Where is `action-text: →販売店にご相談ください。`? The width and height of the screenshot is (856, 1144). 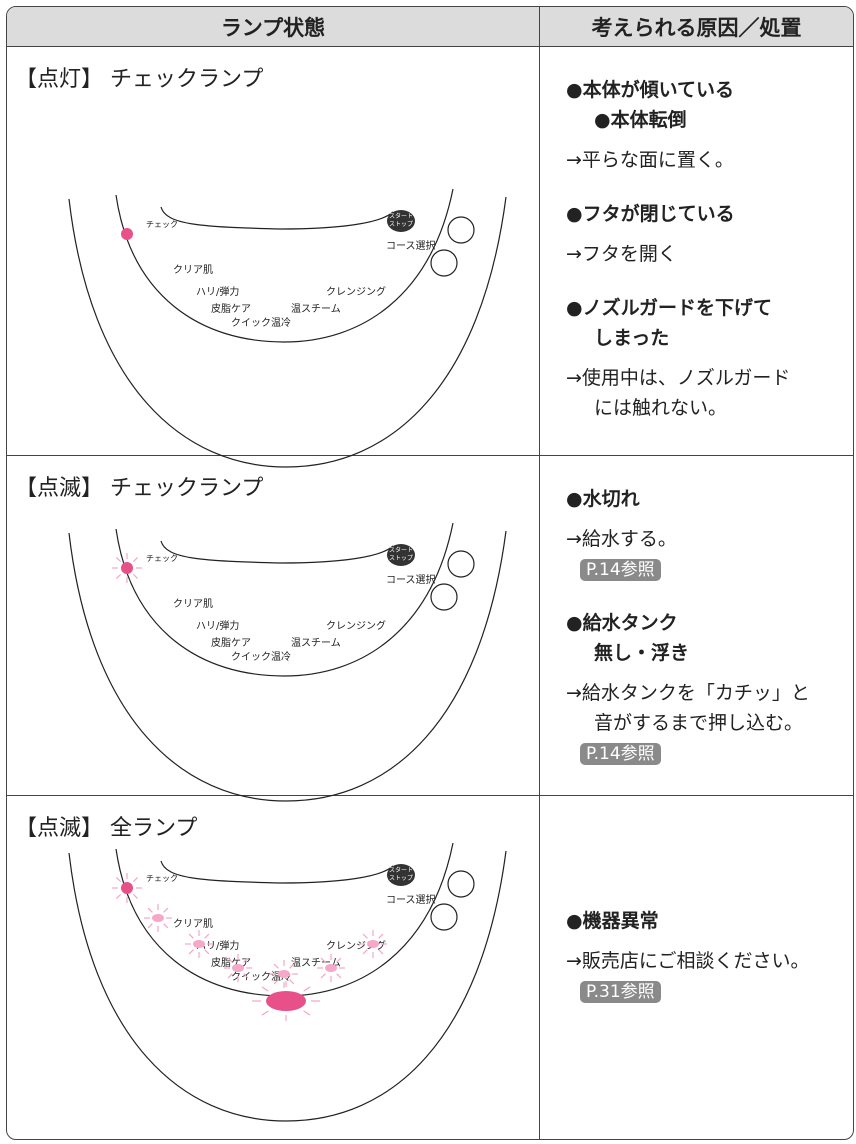 action-text: →販売店にご相談ください。 is located at coordinates (688, 960).